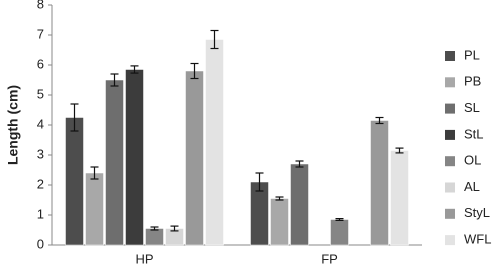 This screenshot has width=500, height=270. Describe the element at coordinates (472, 81) in the screenshot. I see `legend-label: PB` at that location.